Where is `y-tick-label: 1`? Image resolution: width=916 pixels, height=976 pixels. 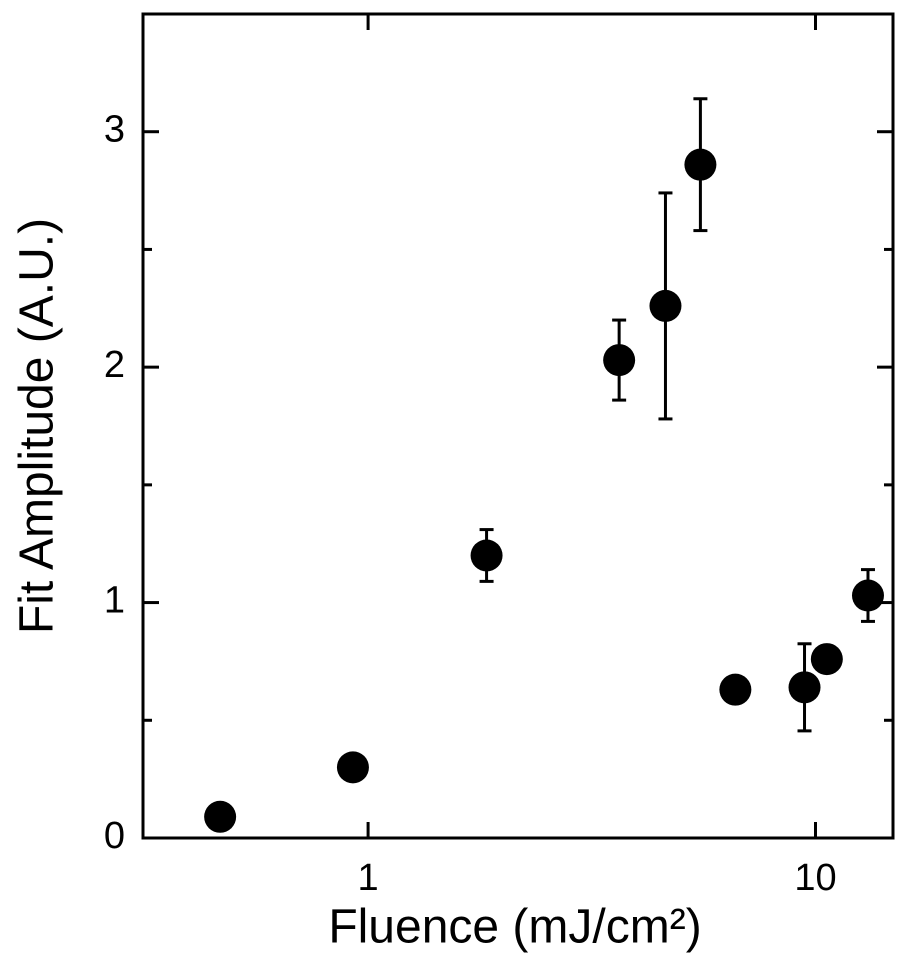
y-tick-label: 1 is located at coordinates (114, 601).